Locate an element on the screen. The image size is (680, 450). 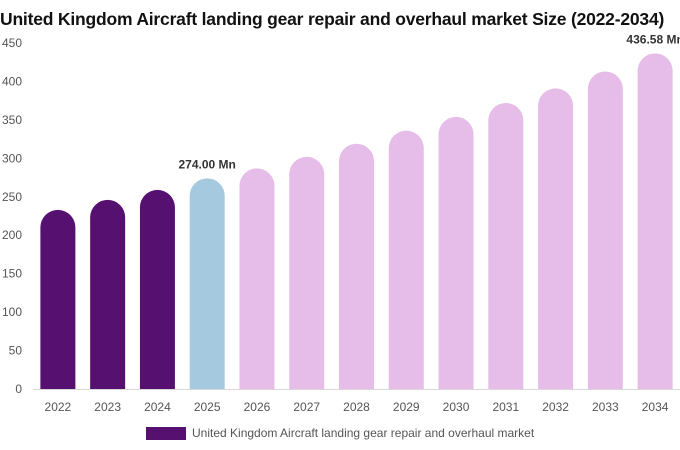
y-tick-label: 0 is located at coordinates (18, 389).